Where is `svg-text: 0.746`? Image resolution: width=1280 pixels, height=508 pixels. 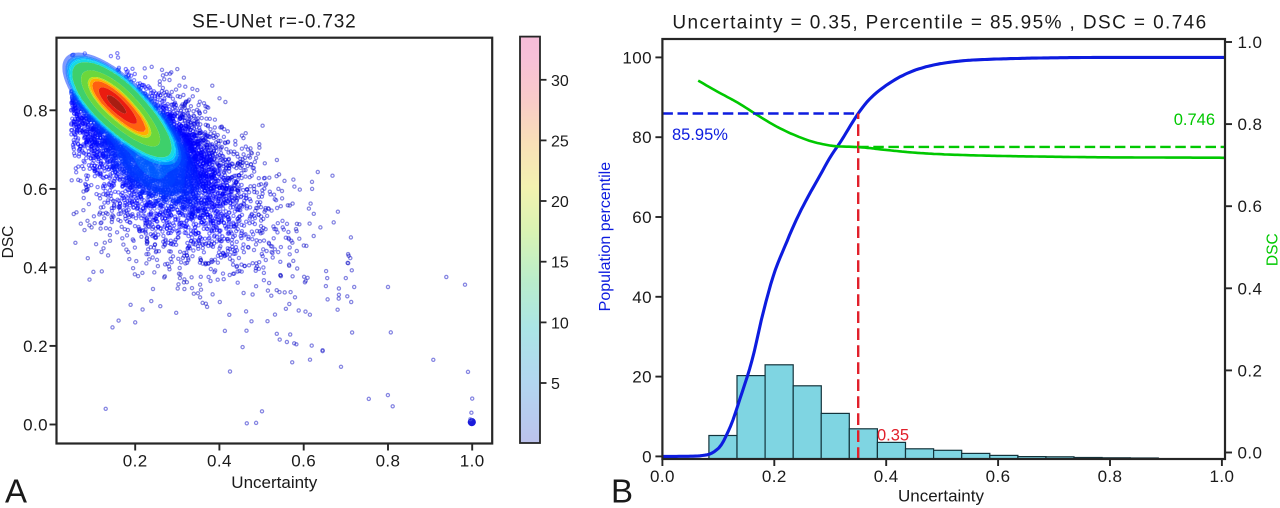 svg-text: 0.746 is located at coordinates (1194, 120).